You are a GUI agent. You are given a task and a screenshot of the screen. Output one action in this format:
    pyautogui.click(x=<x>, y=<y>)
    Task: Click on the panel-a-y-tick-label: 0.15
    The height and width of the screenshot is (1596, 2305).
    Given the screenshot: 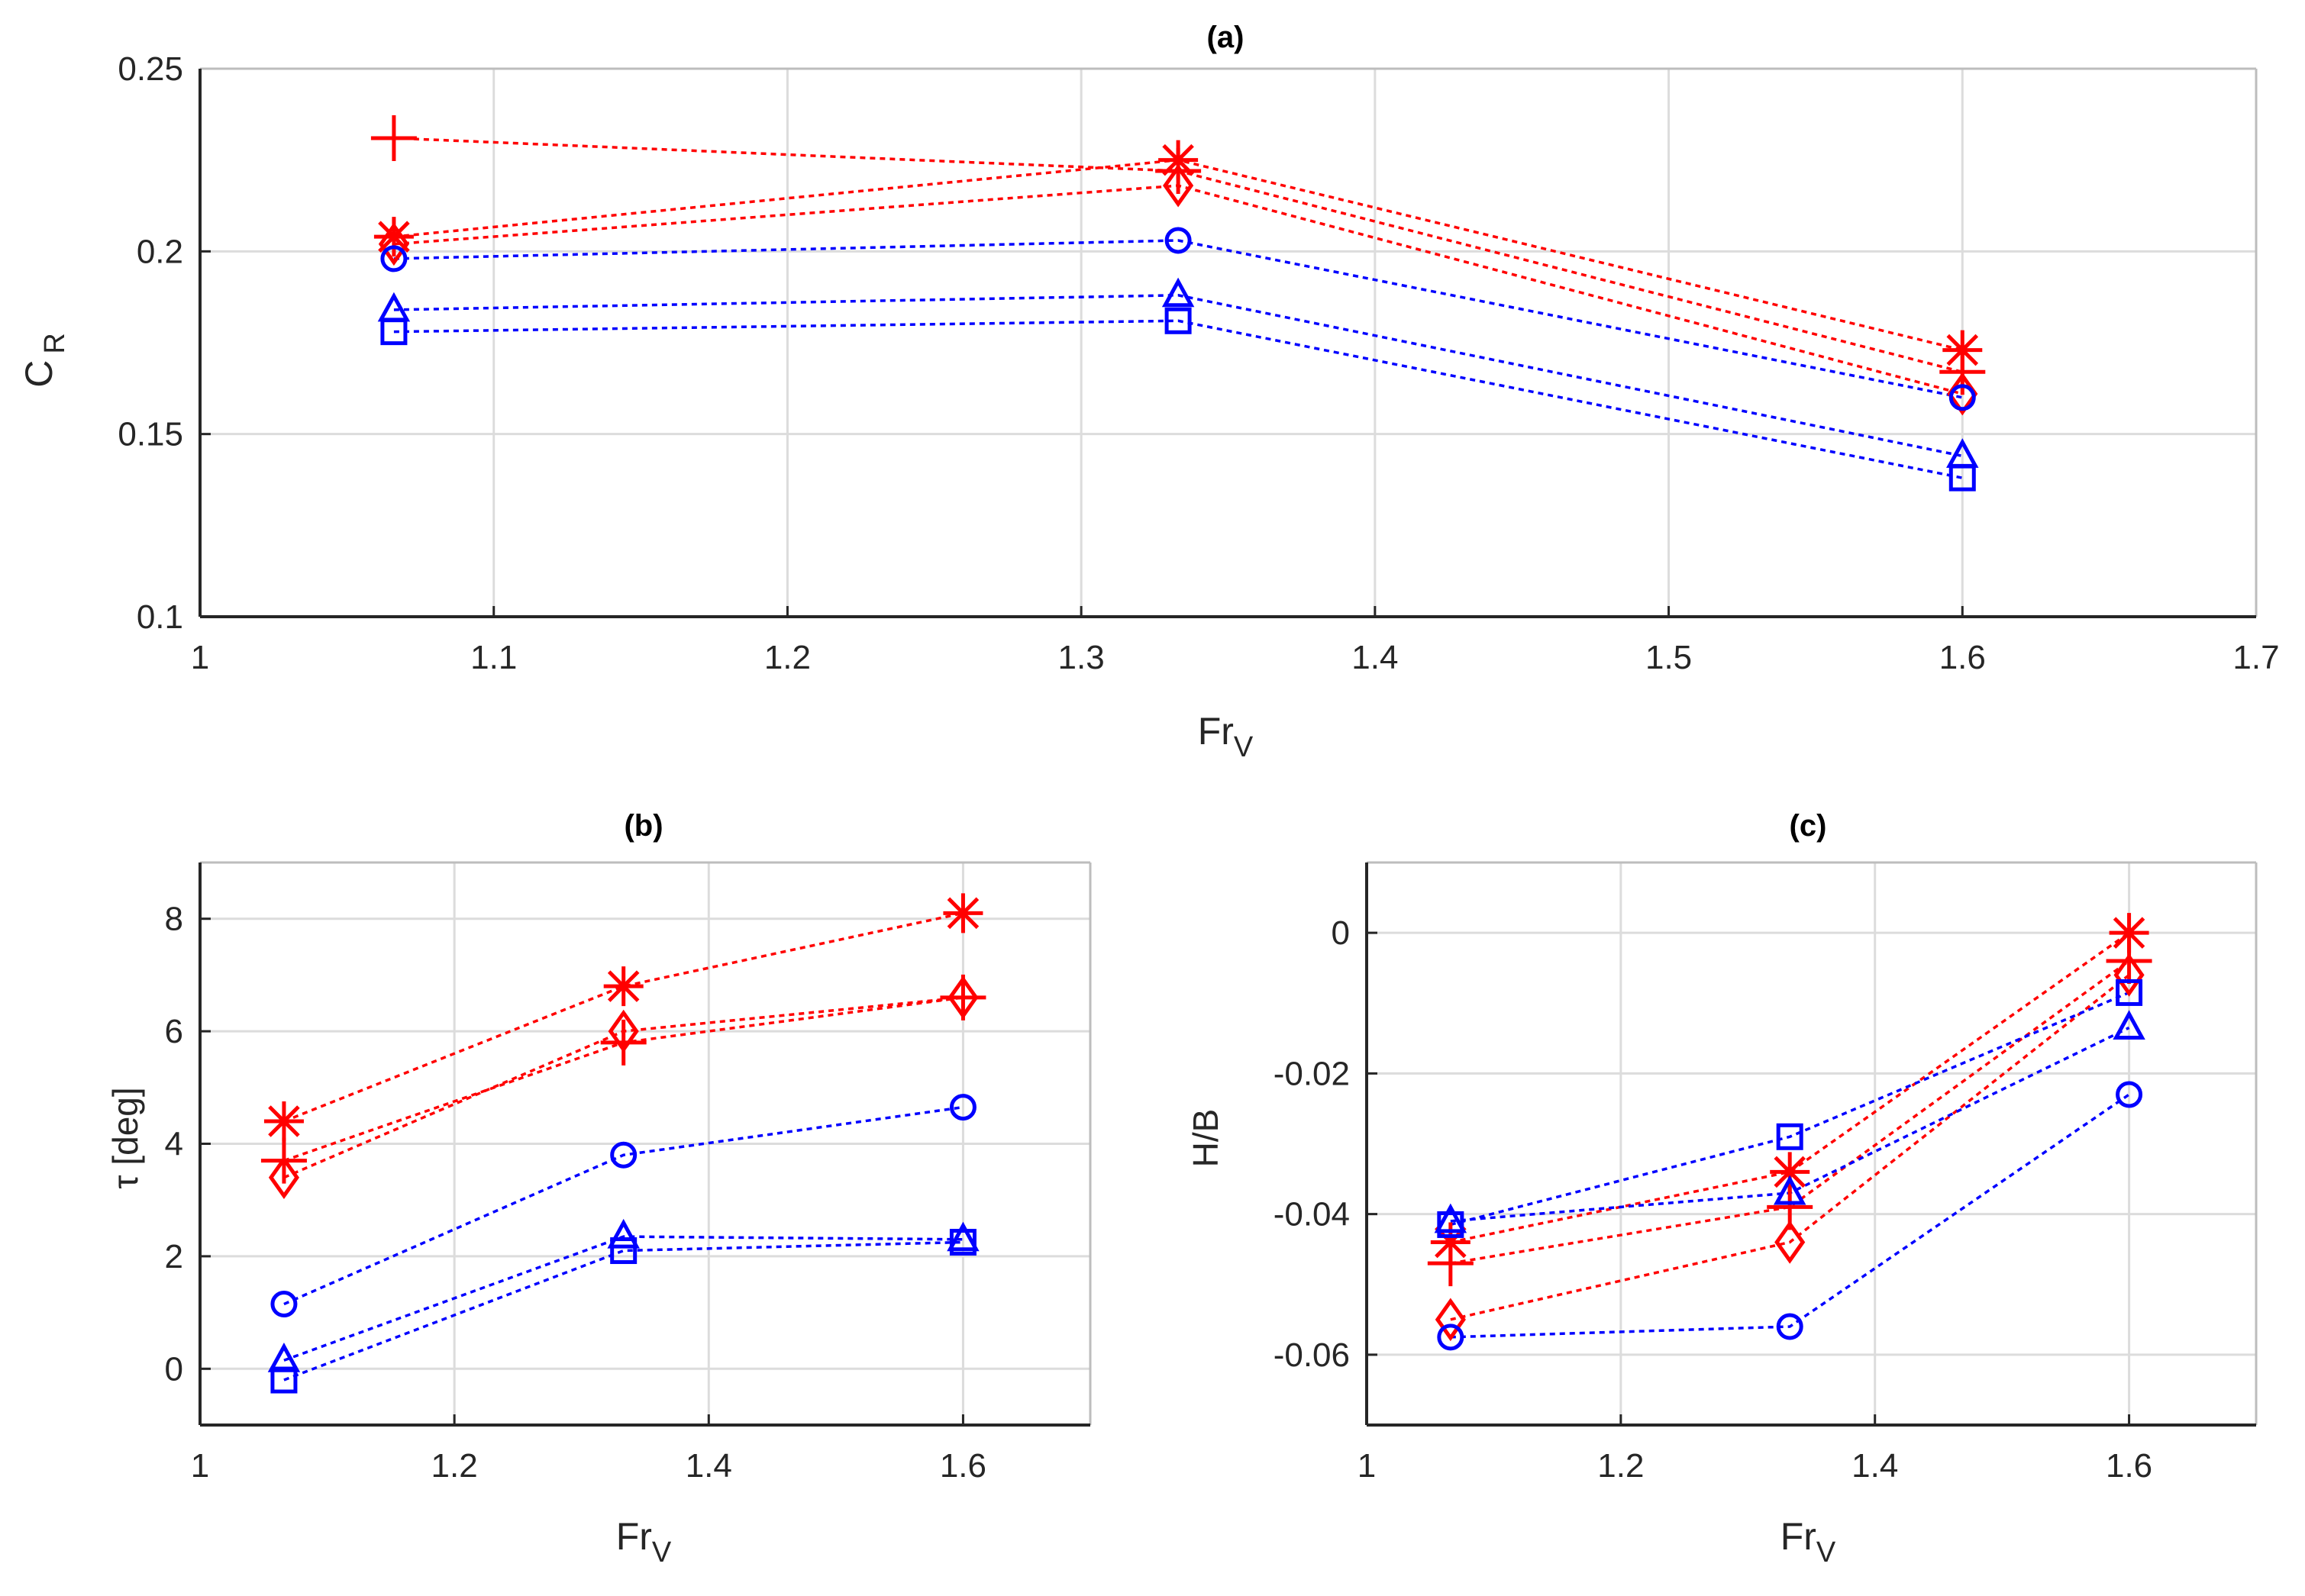 What is the action you would take?
    pyautogui.click(x=150, y=434)
    